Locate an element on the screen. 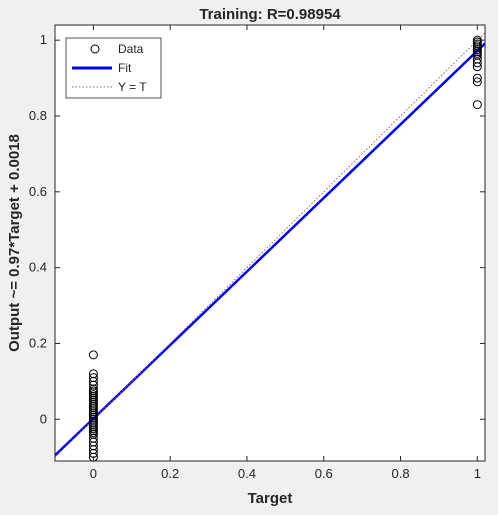  x-tick-label: 0.2 is located at coordinates (170, 473).